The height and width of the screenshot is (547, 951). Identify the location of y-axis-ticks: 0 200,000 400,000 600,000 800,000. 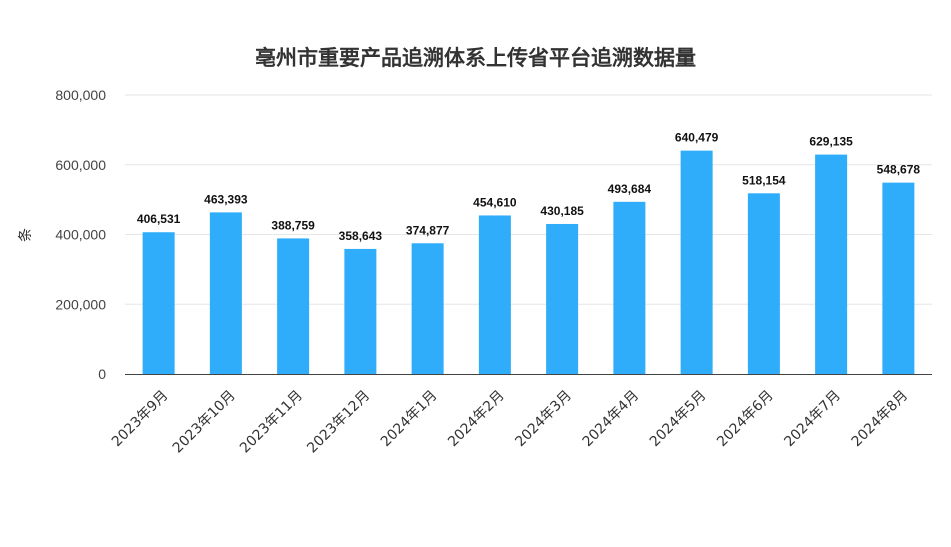
(80, 234).